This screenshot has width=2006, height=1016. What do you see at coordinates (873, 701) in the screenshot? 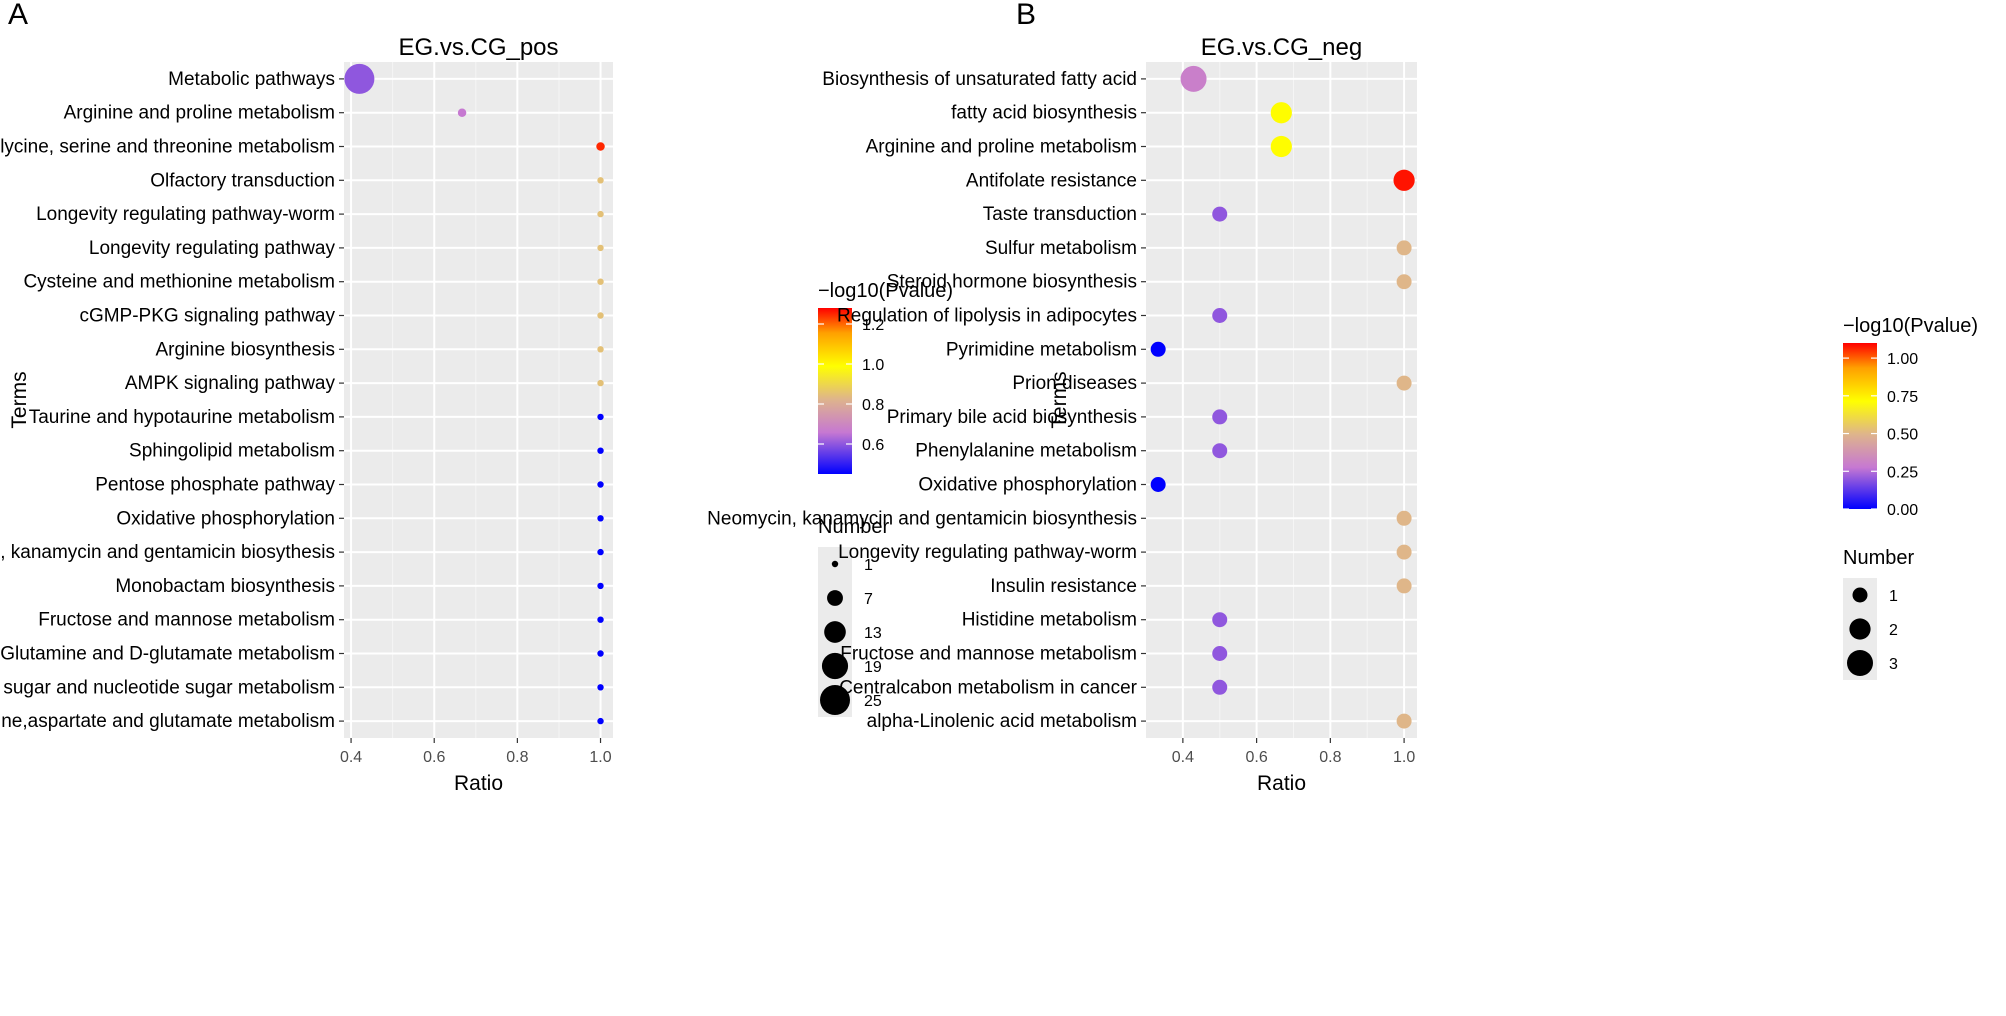
I see `size-legend-label: 25` at bounding box center [873, 701].